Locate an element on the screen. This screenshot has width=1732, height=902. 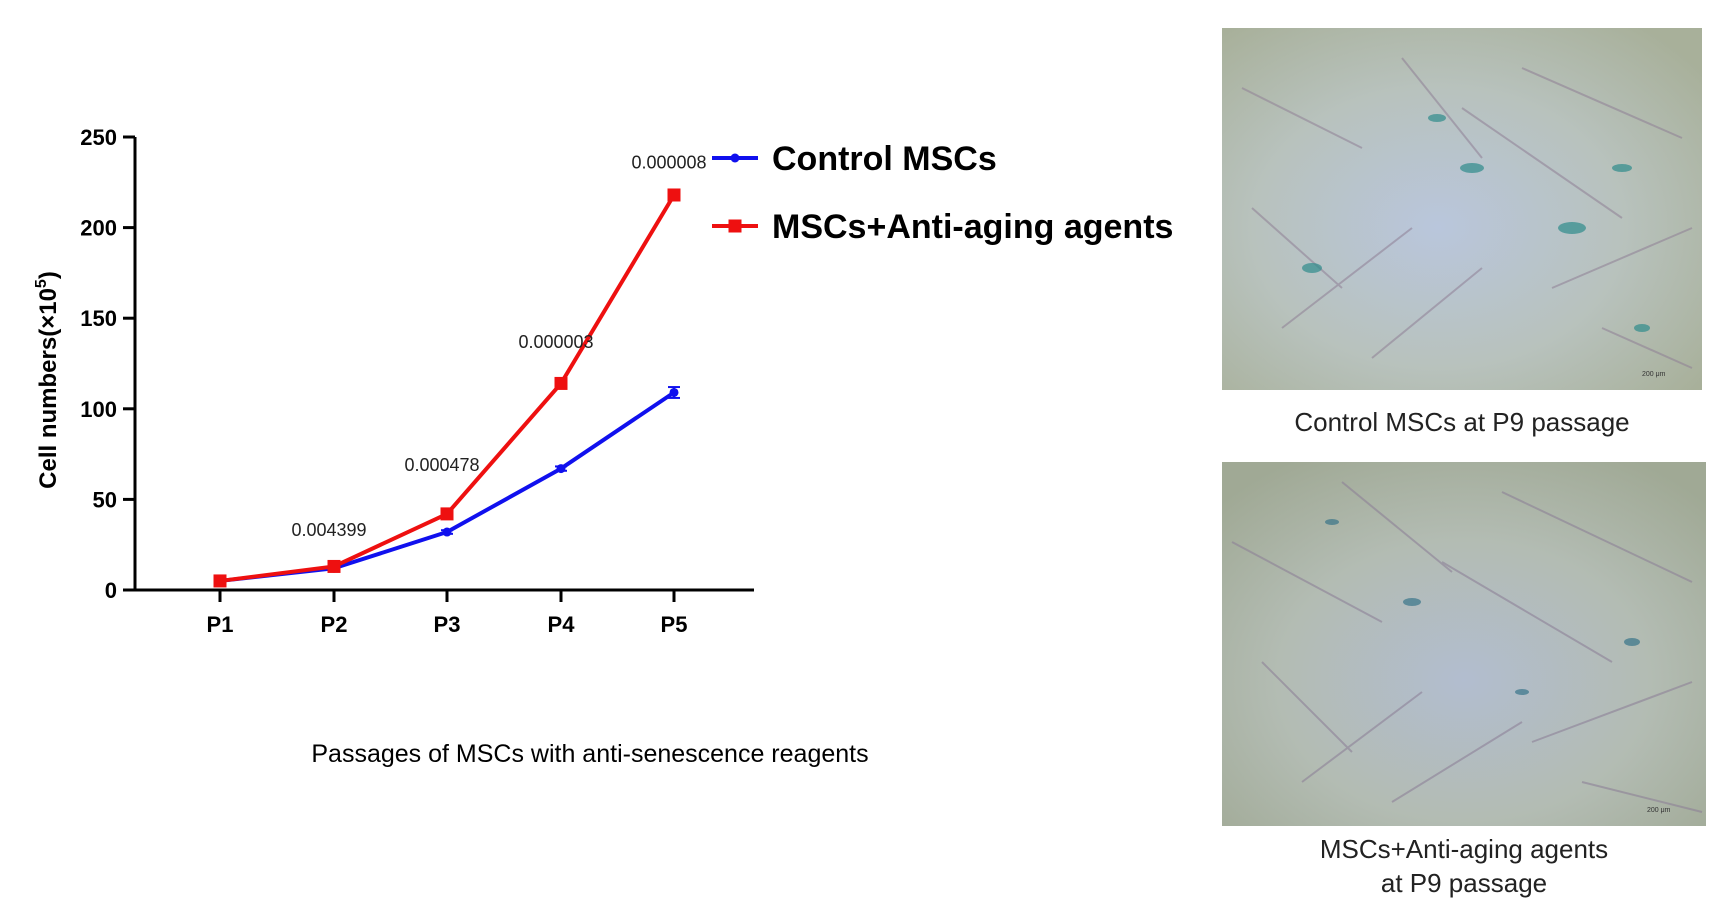
p-value-annotation: 0.004399 is located at coordinates (328, 530).